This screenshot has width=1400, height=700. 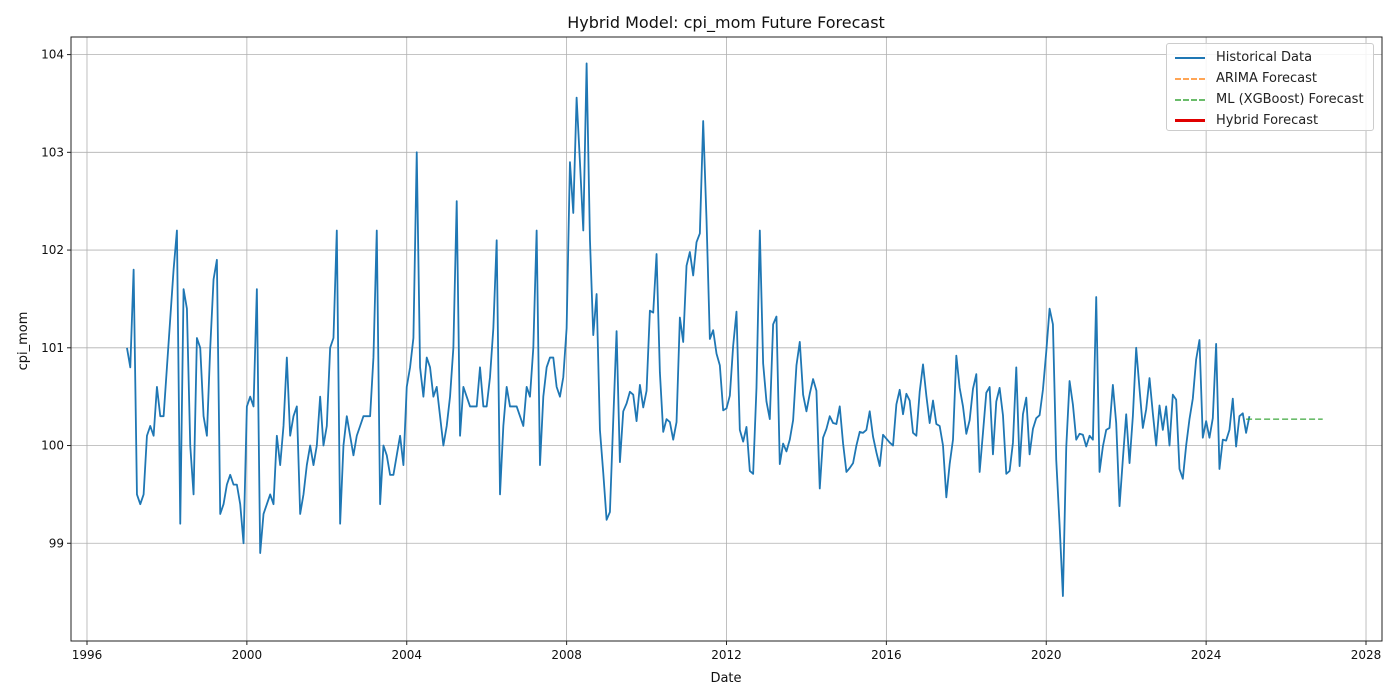 What do you see at coordinates (52, 55) in the screenshot?
I see `y-tick-label: 104` at bounding box center [52, 55].